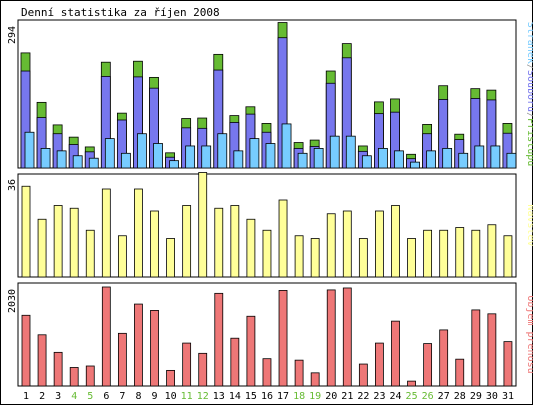  What do you see at coordinates (444, 396) in the screenshot?
I see `x-tick-label: 27` at bounding box center [444, 396].